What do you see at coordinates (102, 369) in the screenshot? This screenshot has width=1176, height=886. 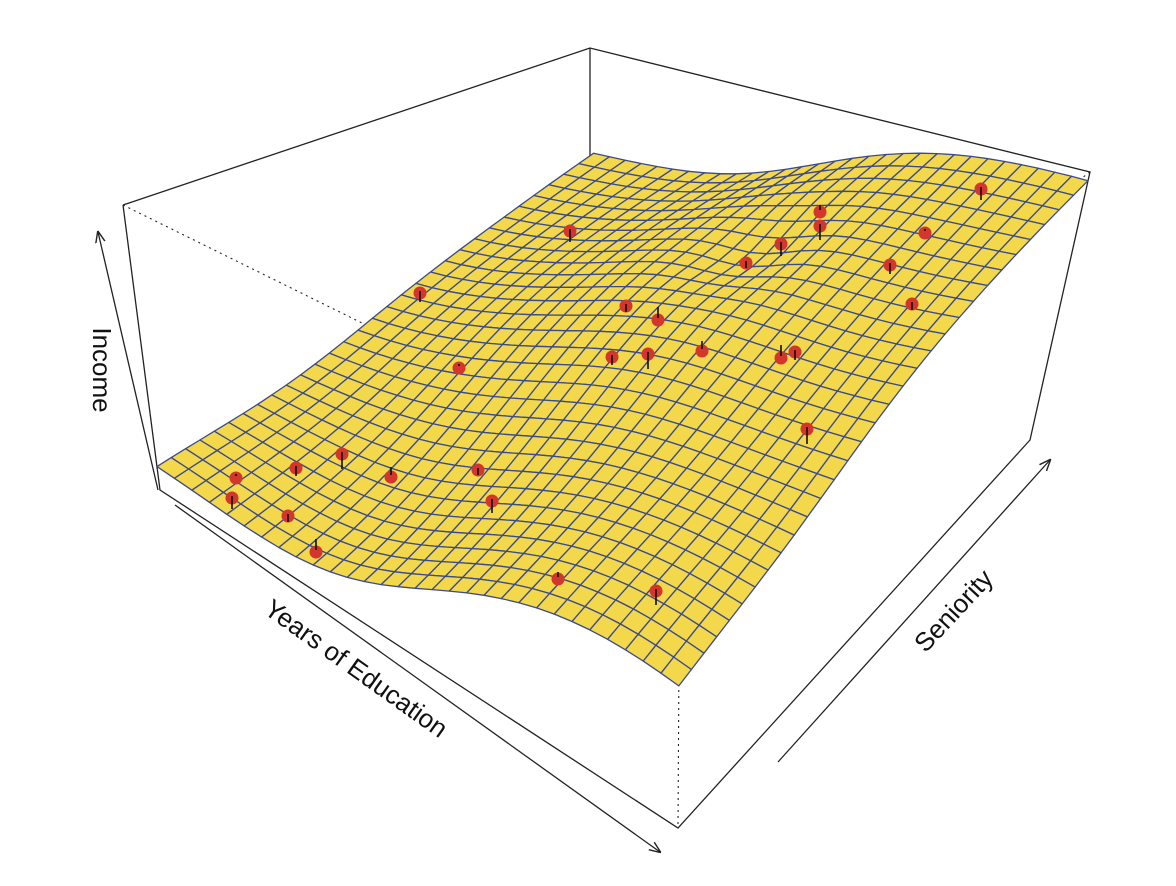 I see `z-axis-label: Income` at bounding box center [102, 369].